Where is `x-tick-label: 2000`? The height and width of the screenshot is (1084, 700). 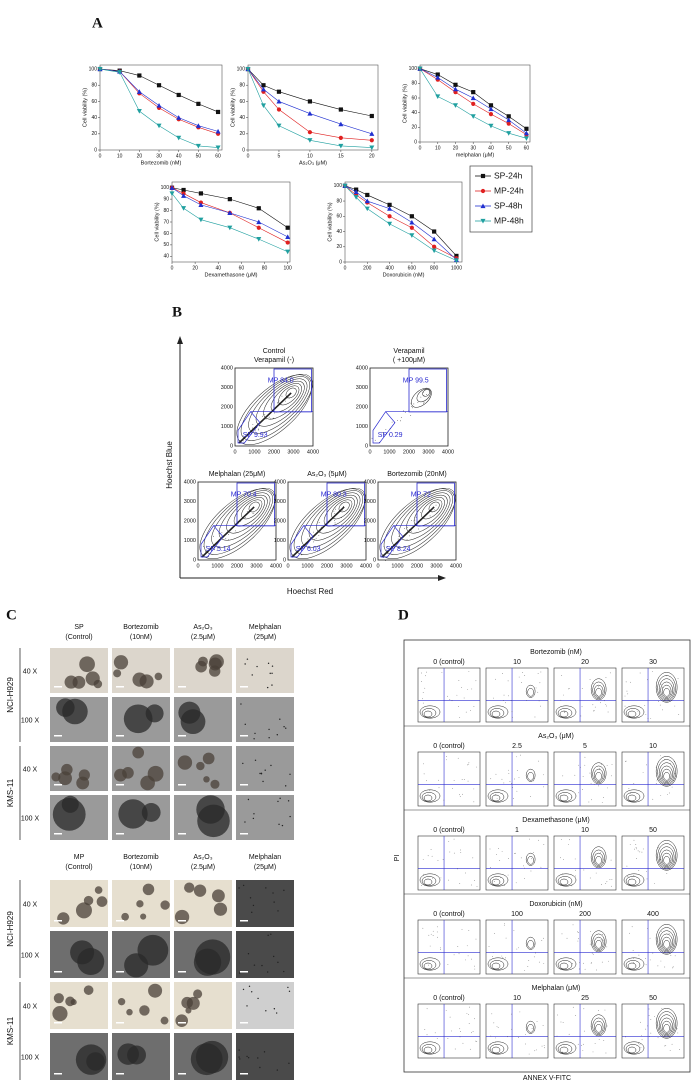 x-tick-label: 2000 is located at coordinates (237, 566).